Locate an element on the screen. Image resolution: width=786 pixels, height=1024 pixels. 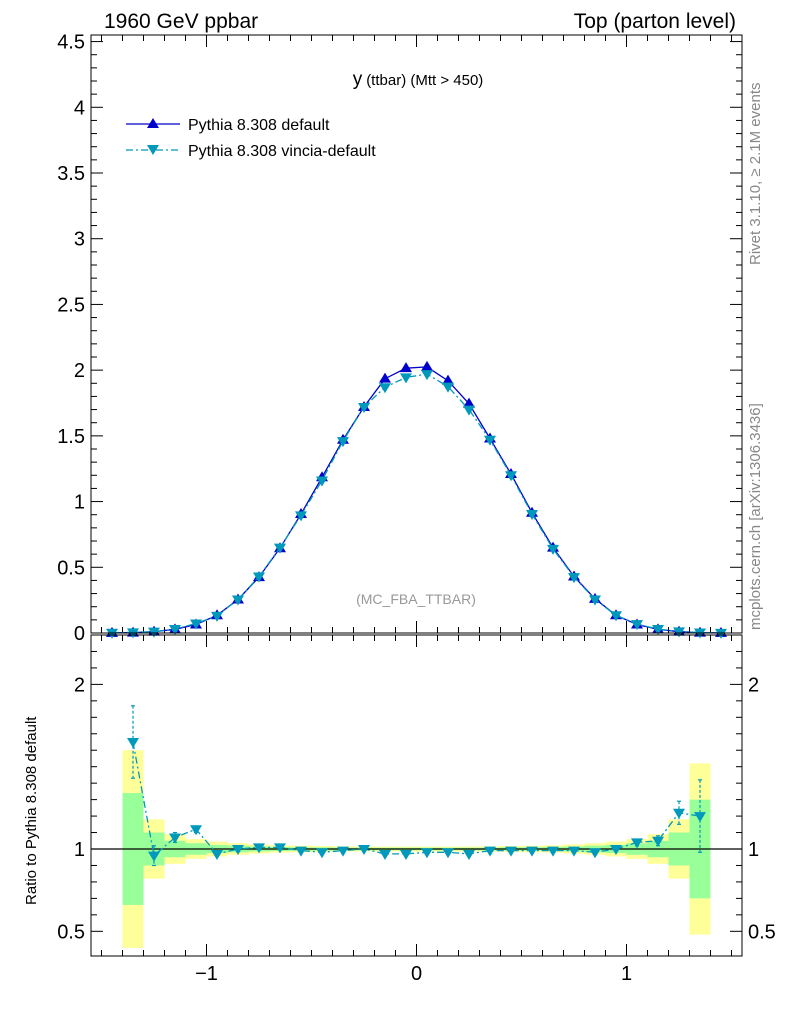
legend-label-default: Pythia 8.308 default is located at coordinates (259, 125).